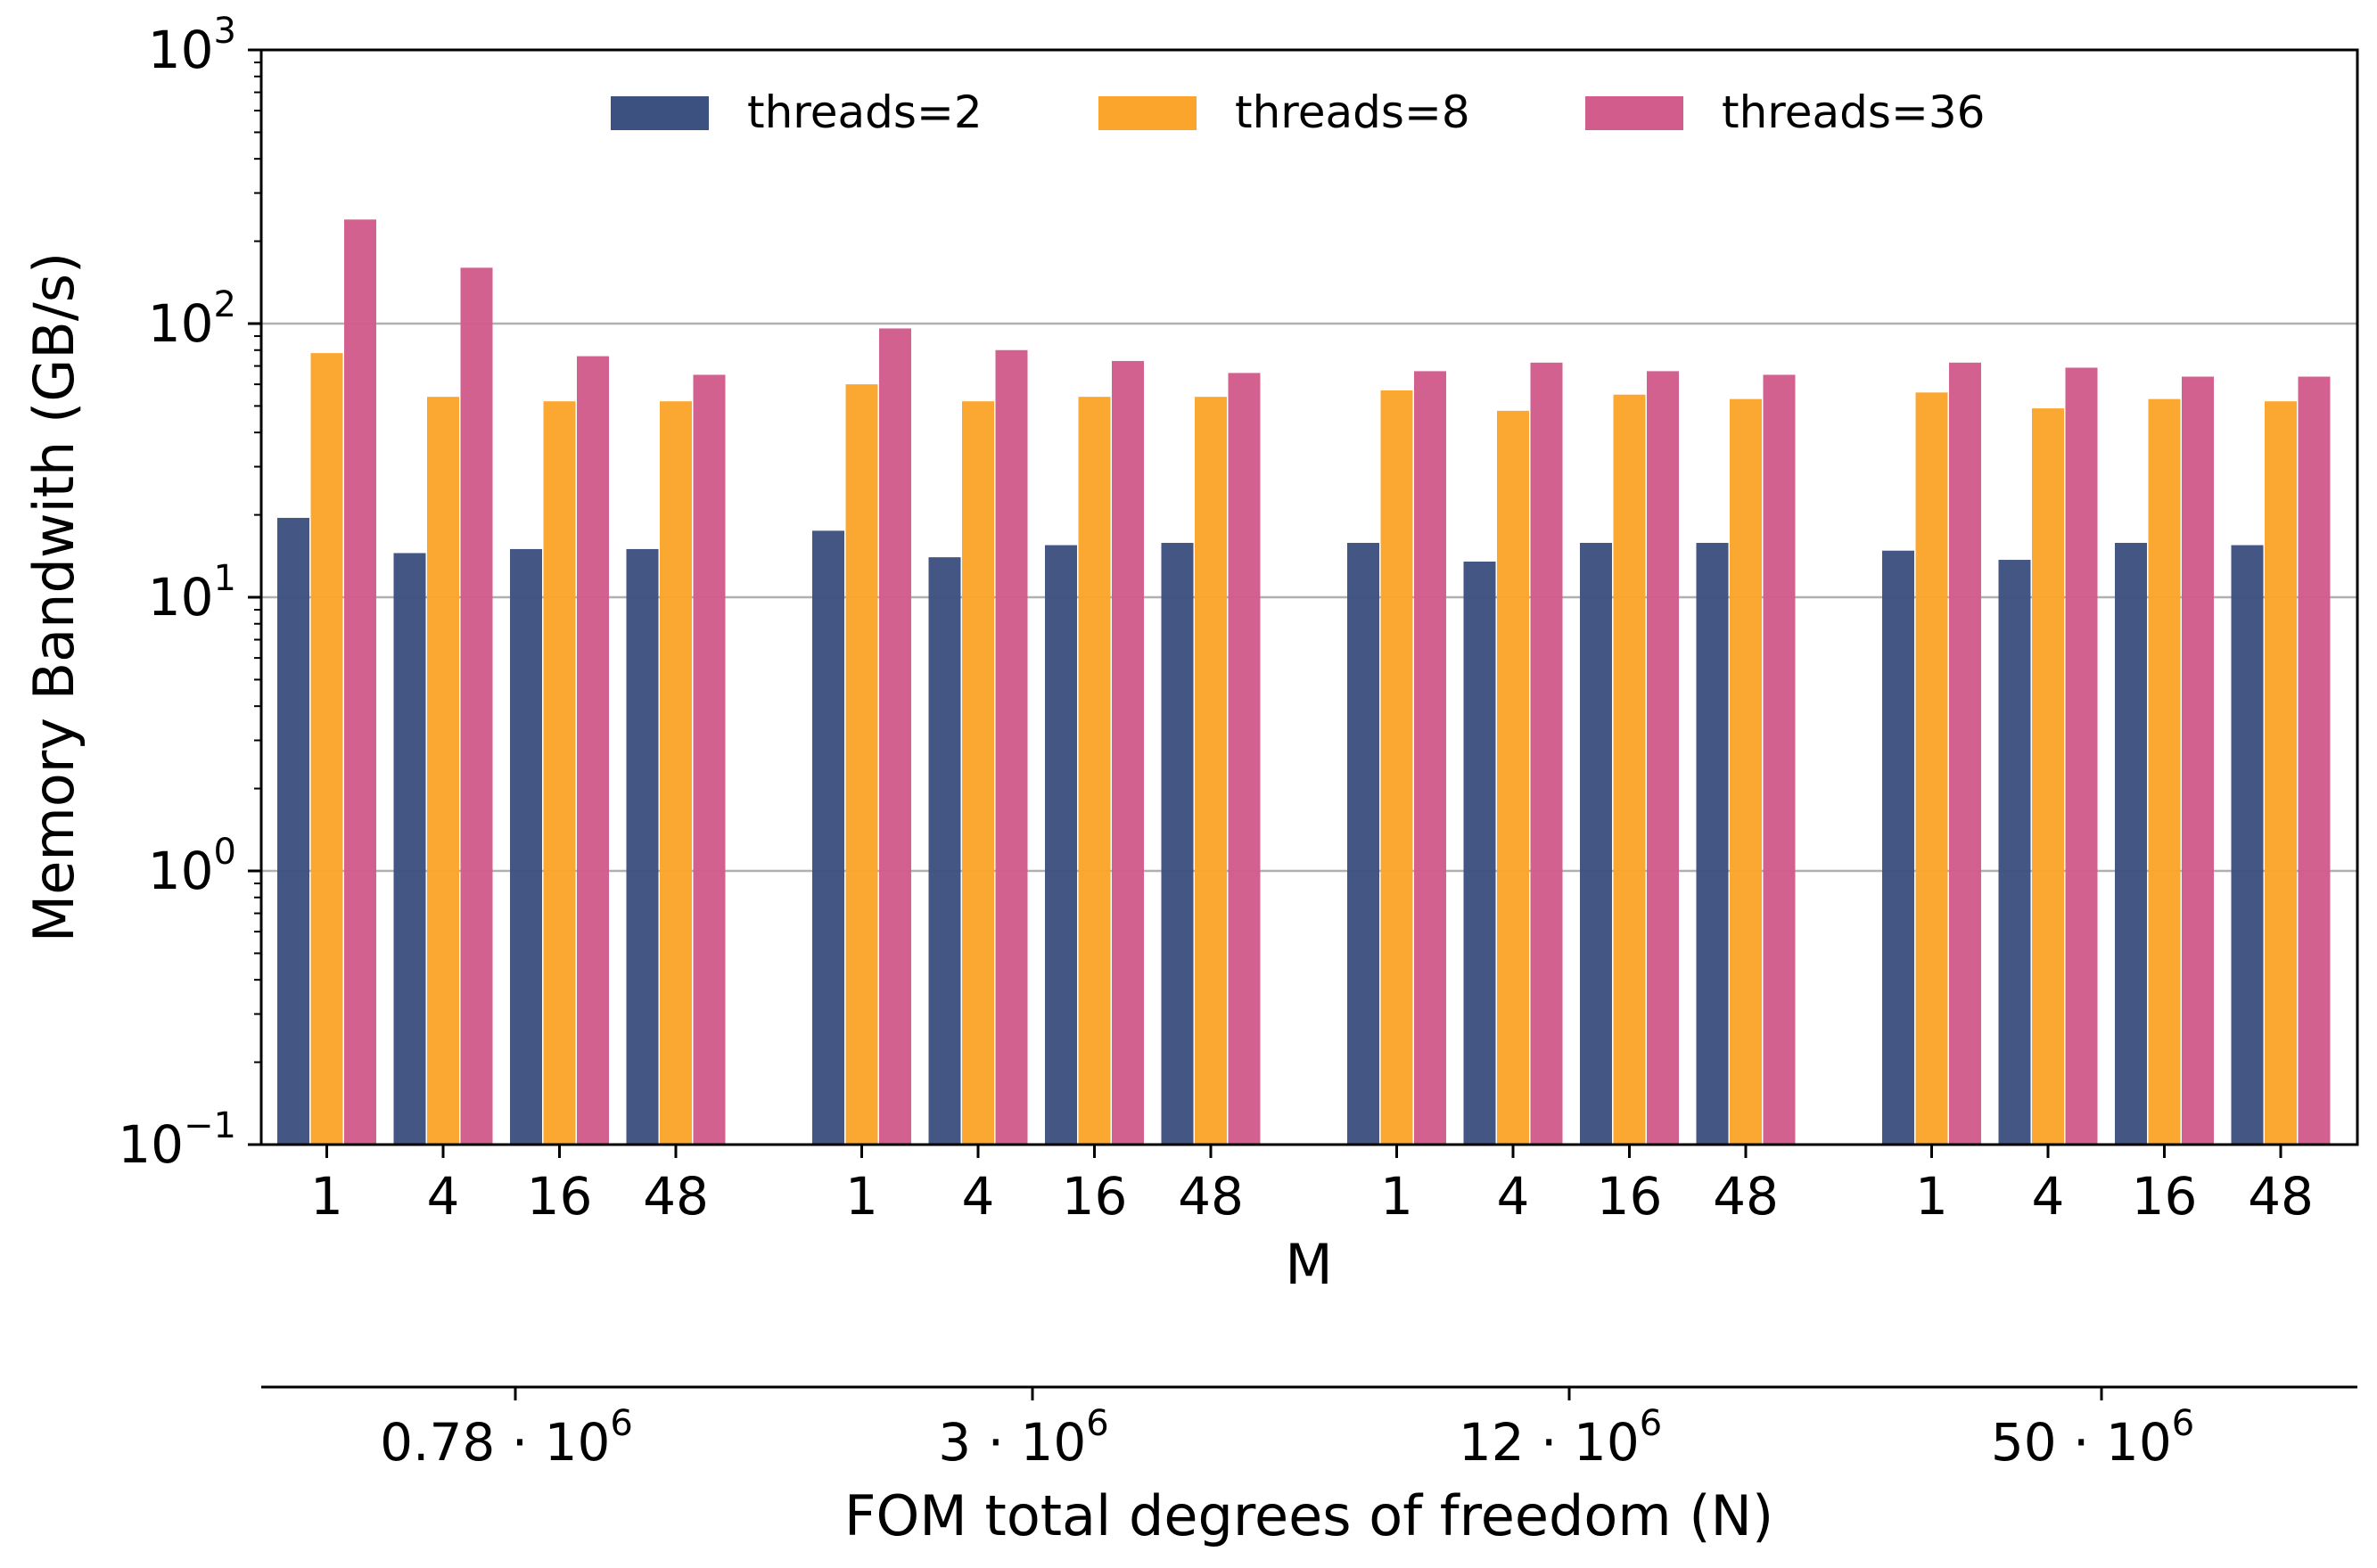  Describe the element at coordinates (409, 849) in the screenshot. I see `bar-threads-2-g0-m4` at that location.